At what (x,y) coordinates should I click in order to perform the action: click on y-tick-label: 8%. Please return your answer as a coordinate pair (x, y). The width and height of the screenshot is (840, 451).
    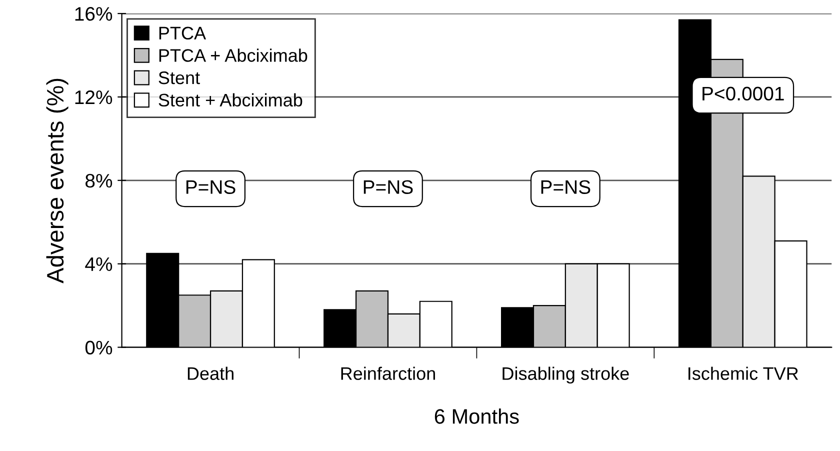
    Looking at the image, I should click on (99, 181).